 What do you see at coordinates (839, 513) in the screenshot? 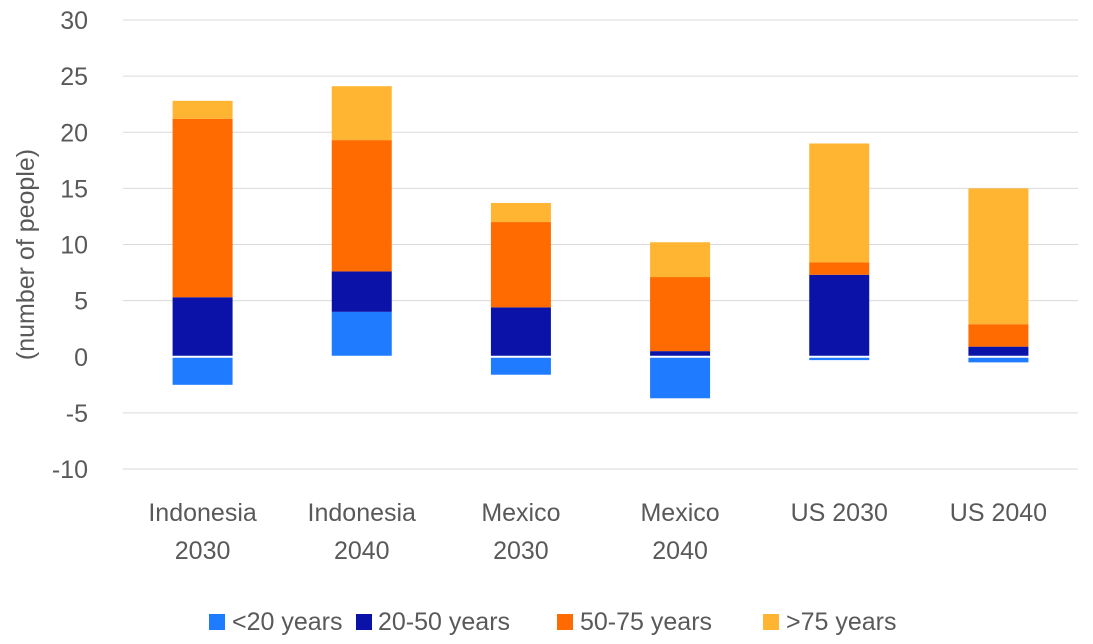
I see `x-category-label: US 2030` at bounding box center [839, 513].